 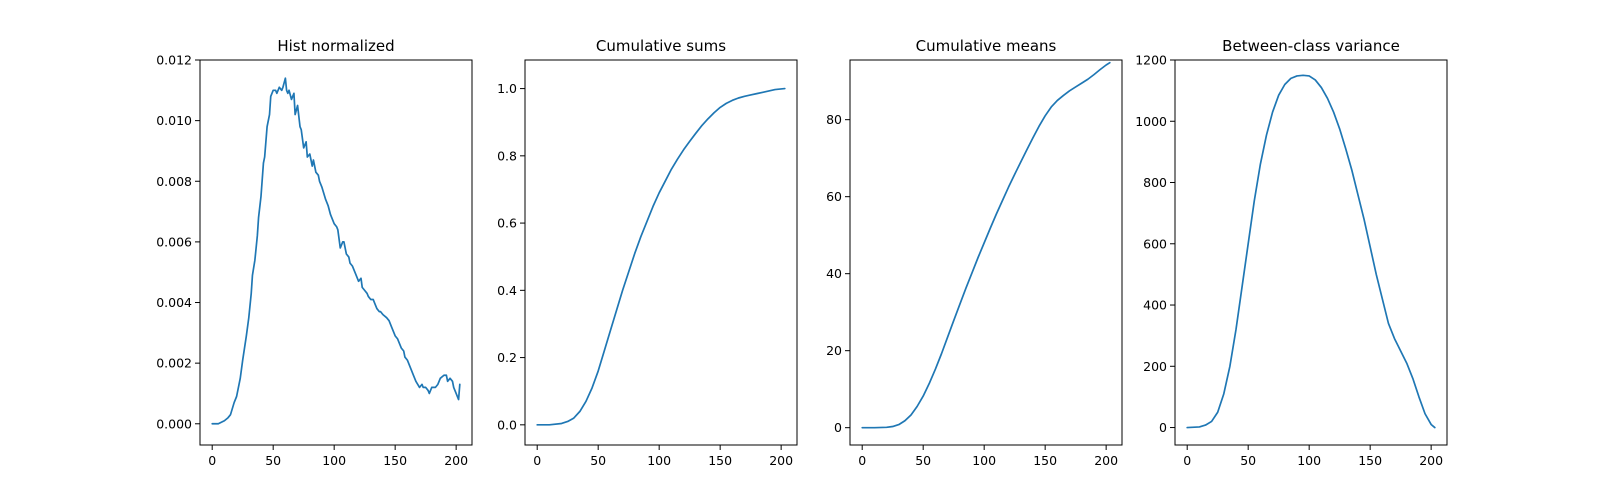 I want to click on y-tick-label: 0.000, so click(x=174, y=423).